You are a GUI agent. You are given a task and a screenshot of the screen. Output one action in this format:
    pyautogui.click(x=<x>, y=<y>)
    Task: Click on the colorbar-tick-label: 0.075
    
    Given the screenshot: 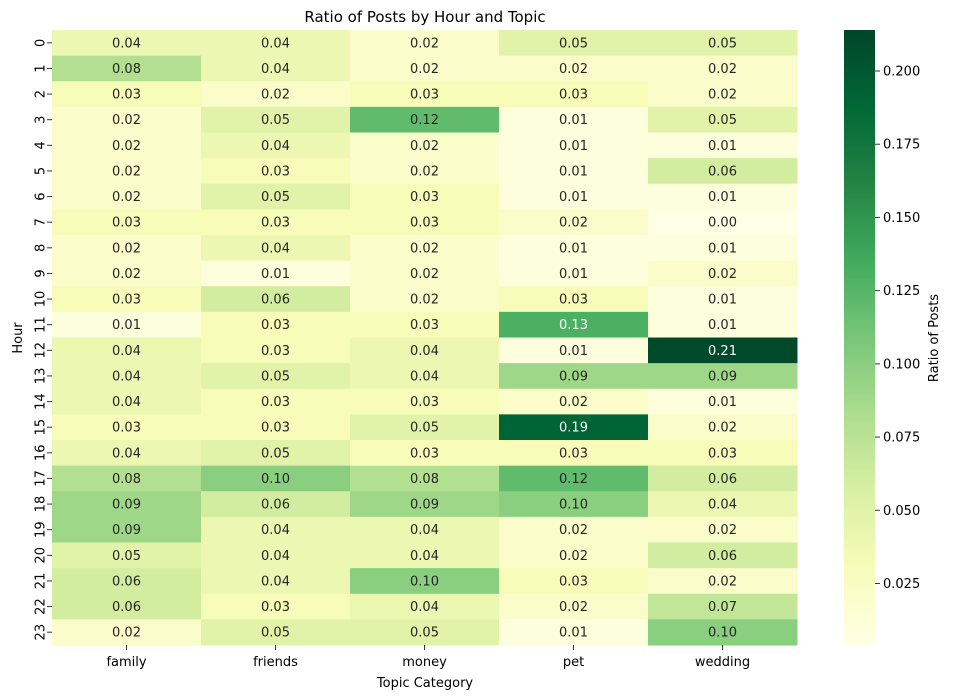 What is the action you would take?
    pyautogui.click(x=901, y=438)
    